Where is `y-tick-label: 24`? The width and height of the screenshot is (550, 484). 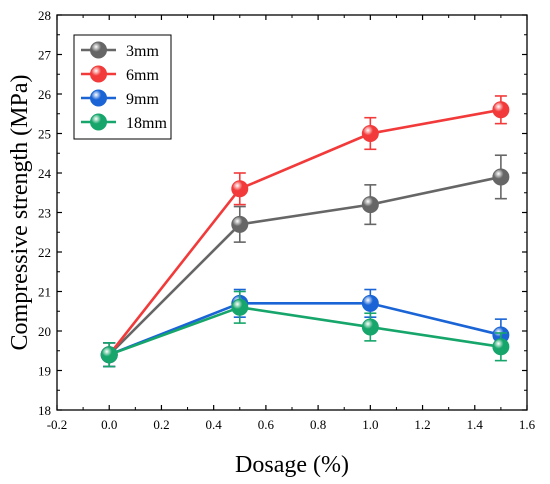 y-tick-label: 24 is located at coordinates (45, 173).